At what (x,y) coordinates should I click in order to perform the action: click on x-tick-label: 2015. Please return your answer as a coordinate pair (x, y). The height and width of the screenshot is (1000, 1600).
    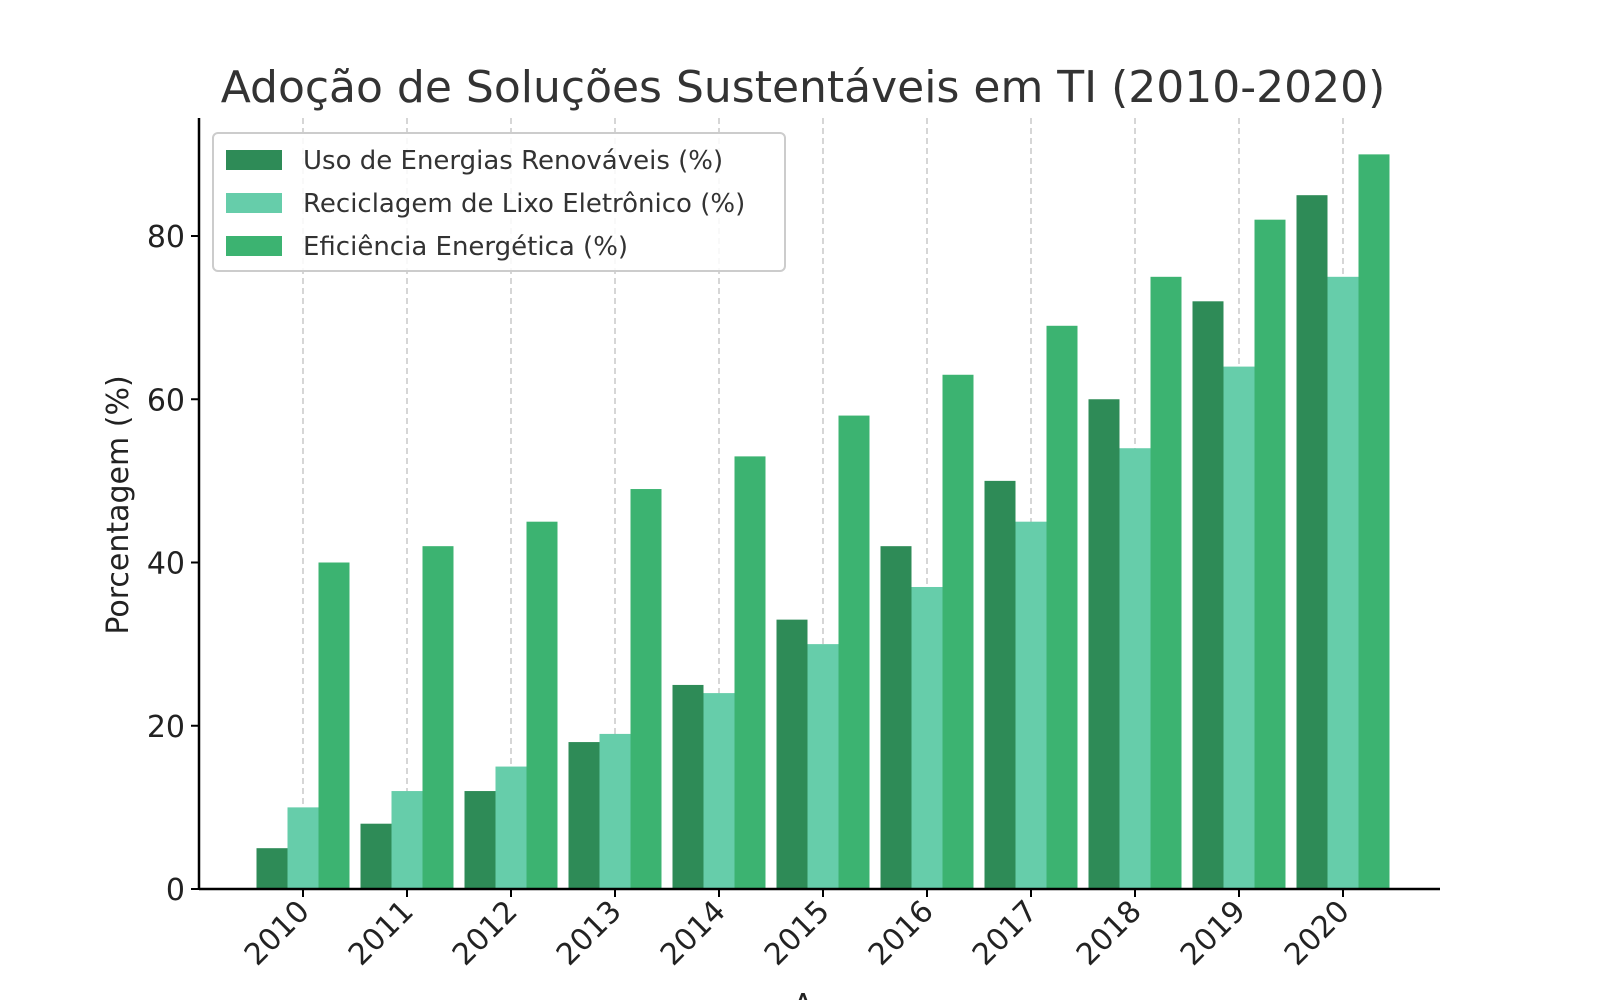
    Looking at the image, I should click on (797, 933).